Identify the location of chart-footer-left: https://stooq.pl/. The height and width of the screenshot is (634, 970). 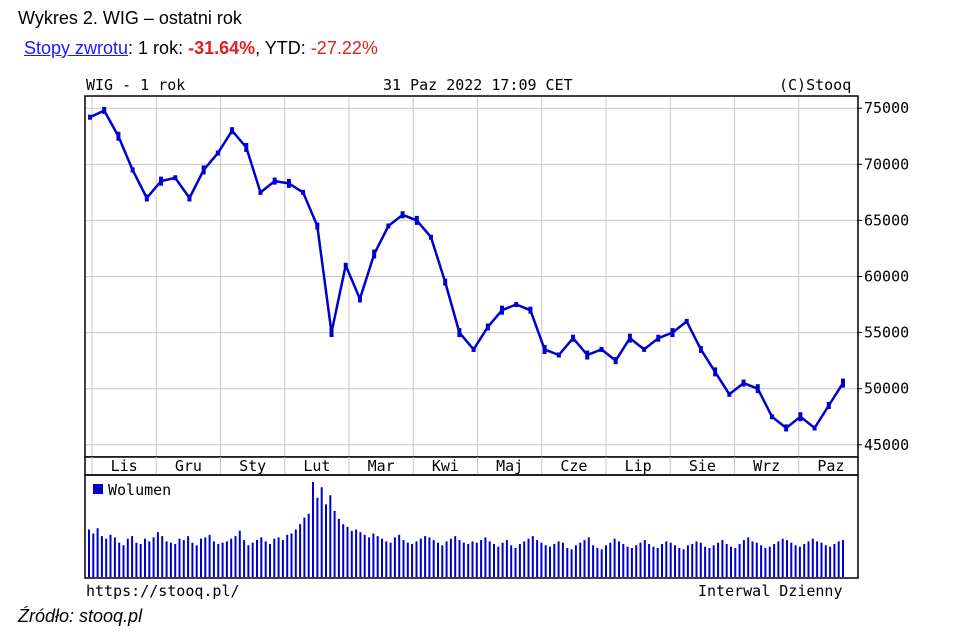
(163, 591).